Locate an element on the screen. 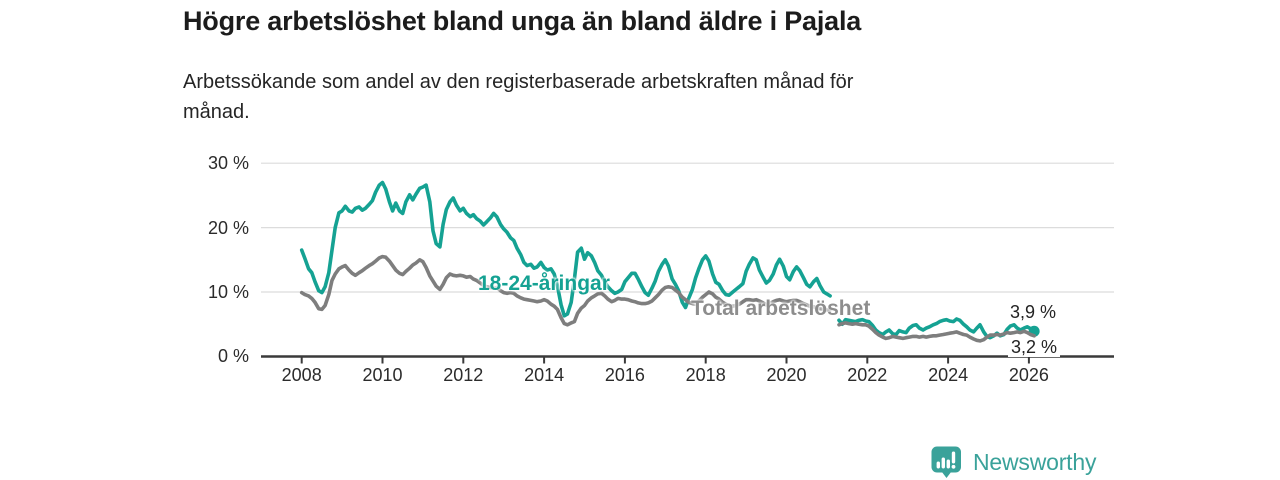 The width and height of the screenshot is (1280, 480). y-tick-label-0: 0 % is located at coordinates (233, 356).